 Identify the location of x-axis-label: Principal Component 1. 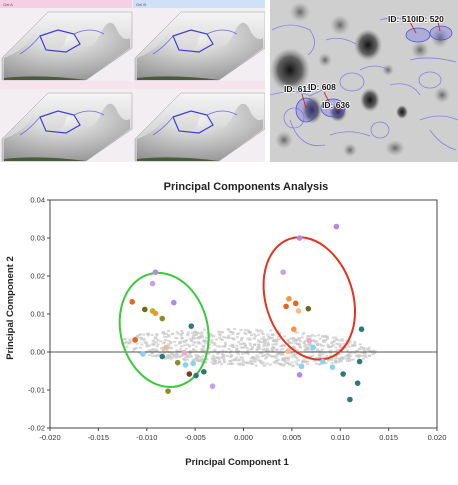
(237, 462).